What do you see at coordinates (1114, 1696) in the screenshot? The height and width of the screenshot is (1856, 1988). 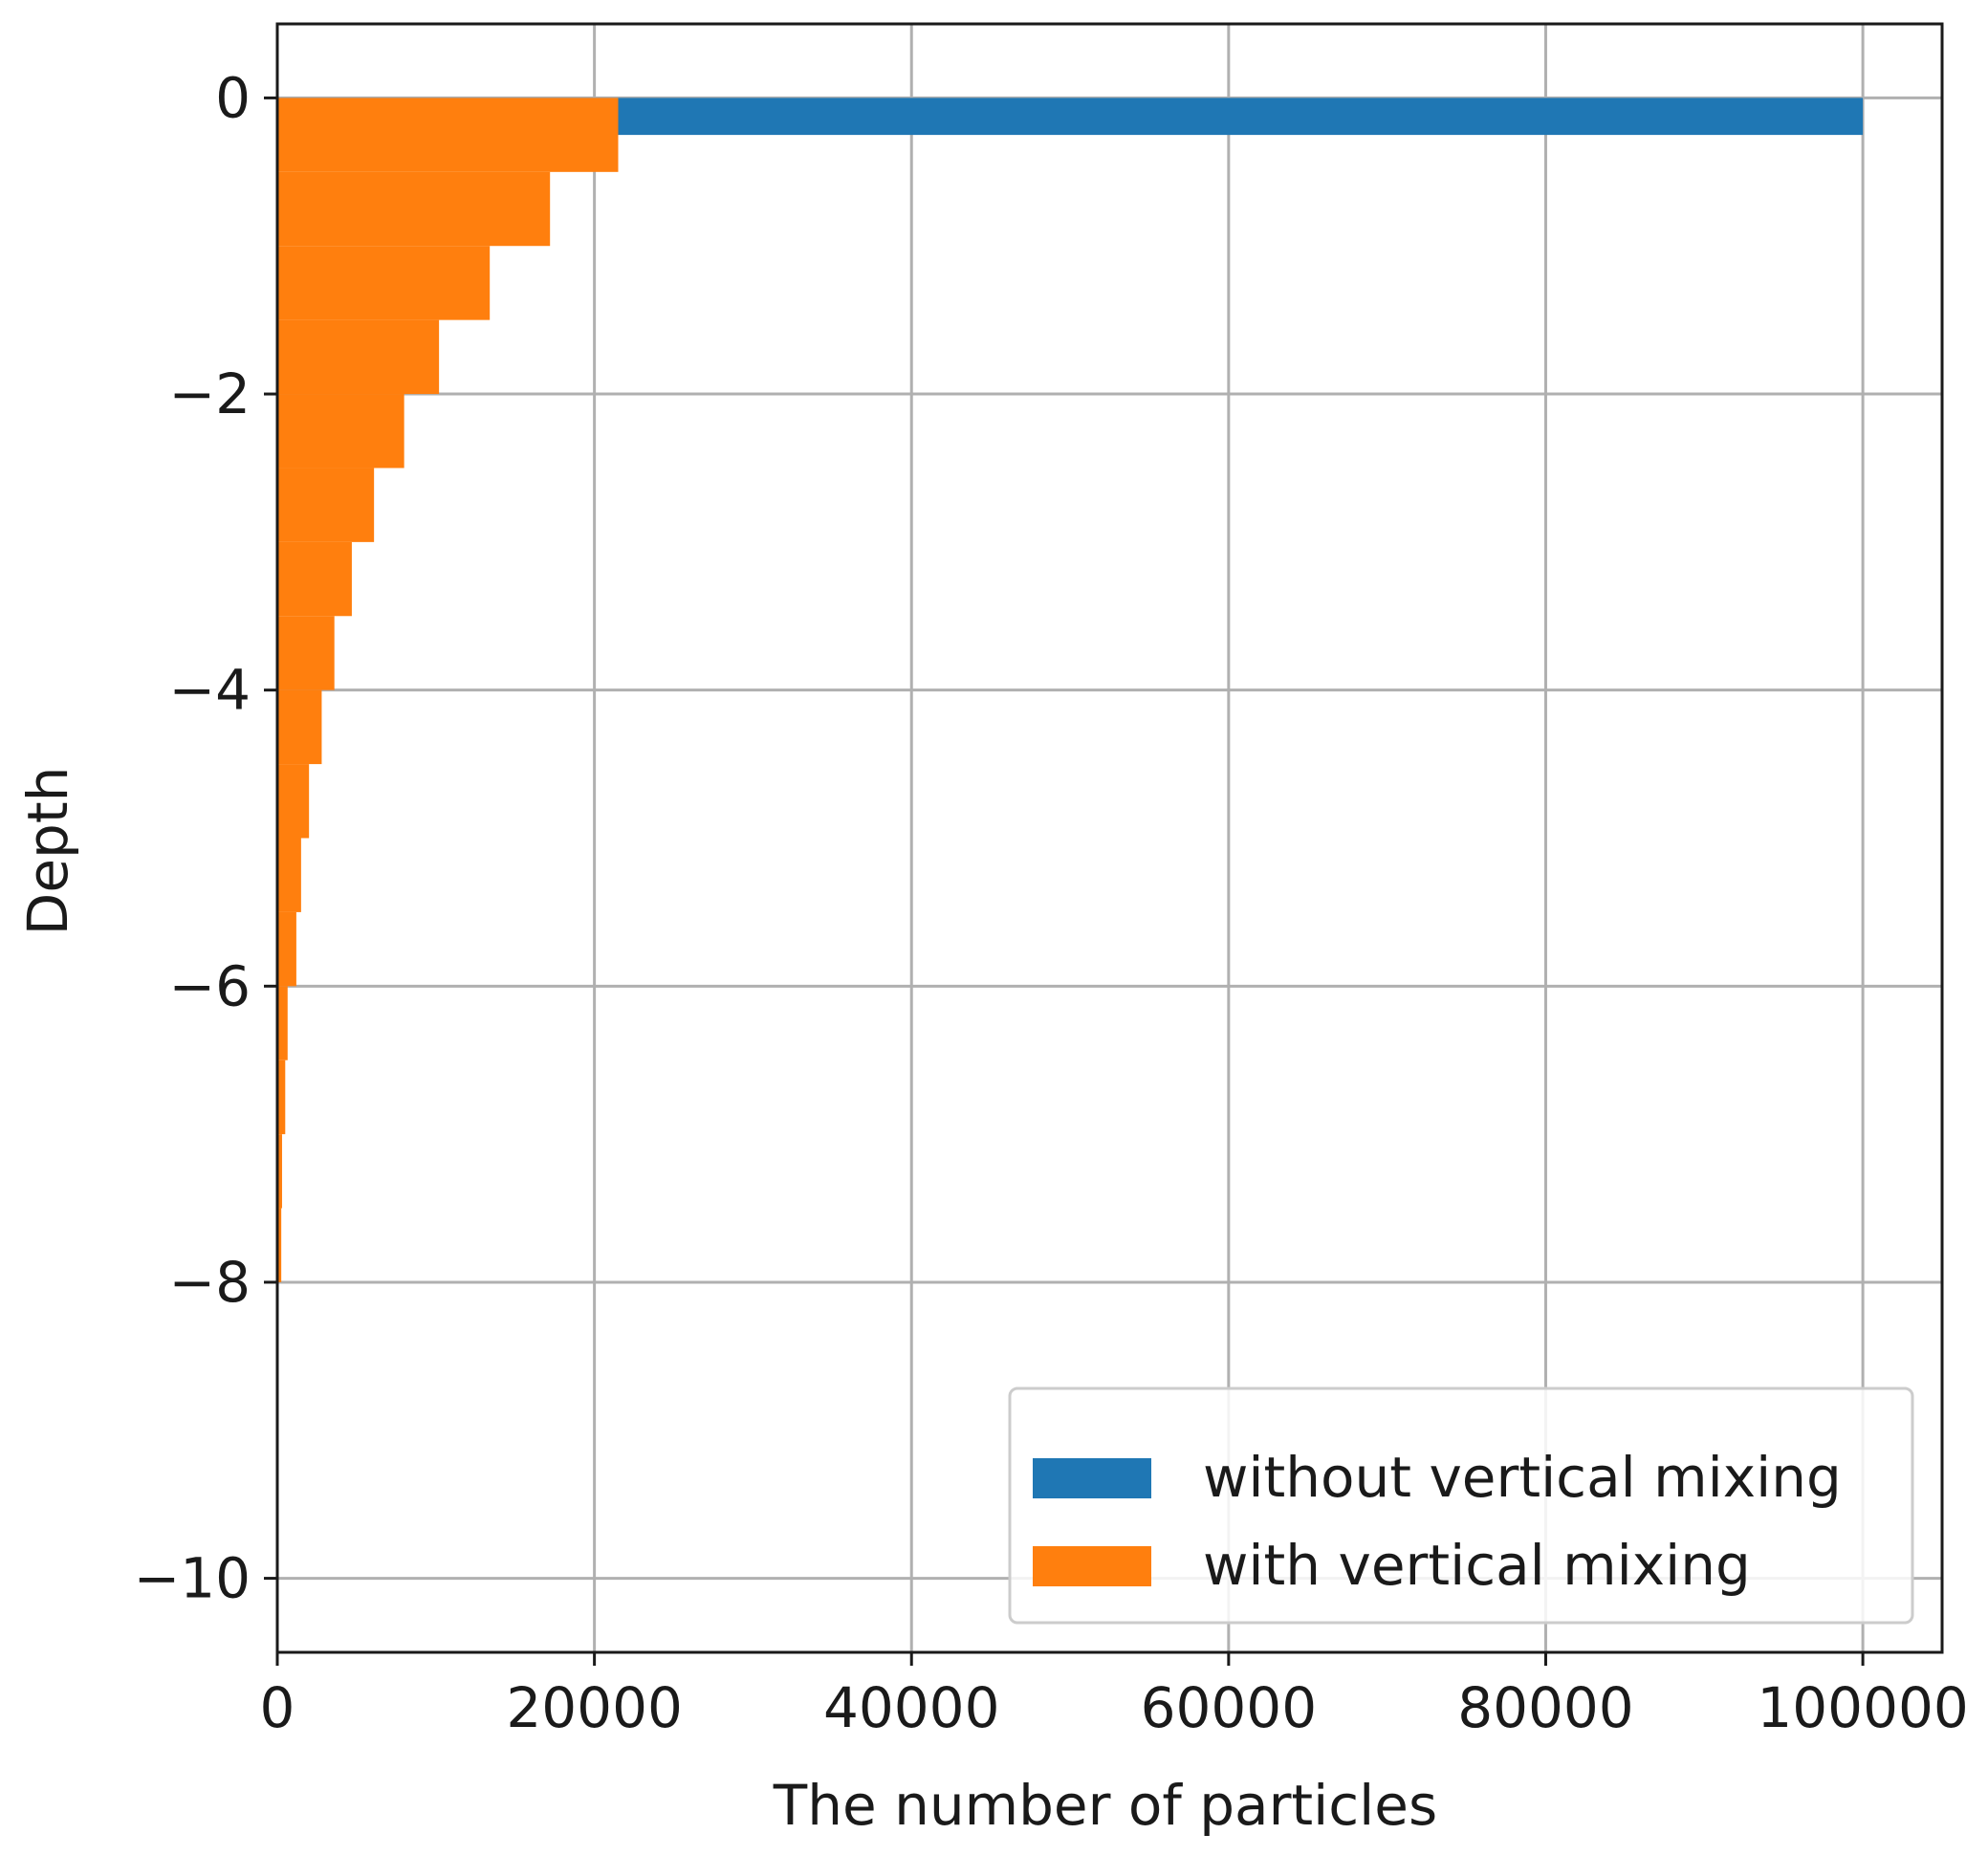 I see `x-axis-ticks: 0 20000 40000 60000 80000 100000` at bounding box center [1114, 1696].